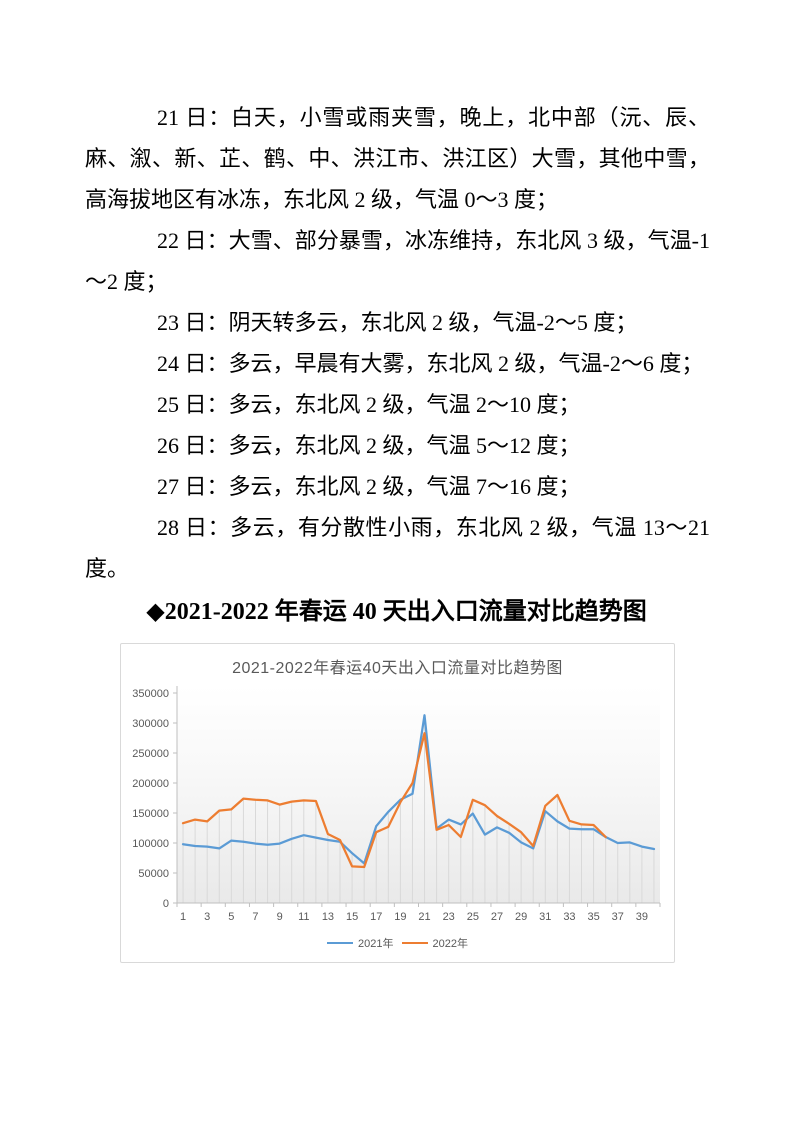 This screenshot has height=1122, width=793. Describe the element at coordinates (450, 944) in the screenshot. I see `legend-label-2022: 2022年` at that location.